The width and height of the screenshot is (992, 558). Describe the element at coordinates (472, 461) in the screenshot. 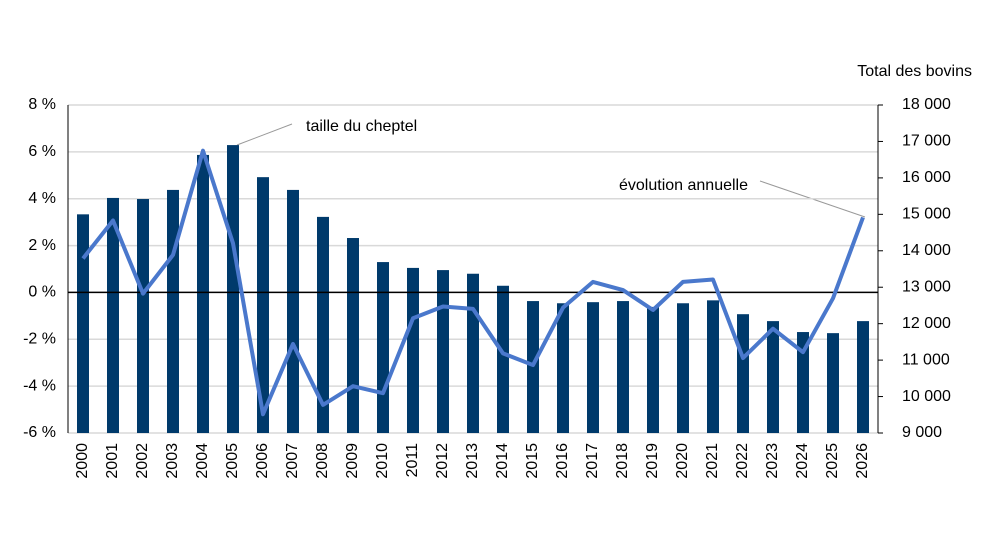

I see `x-tick-label: 2013` at that location.